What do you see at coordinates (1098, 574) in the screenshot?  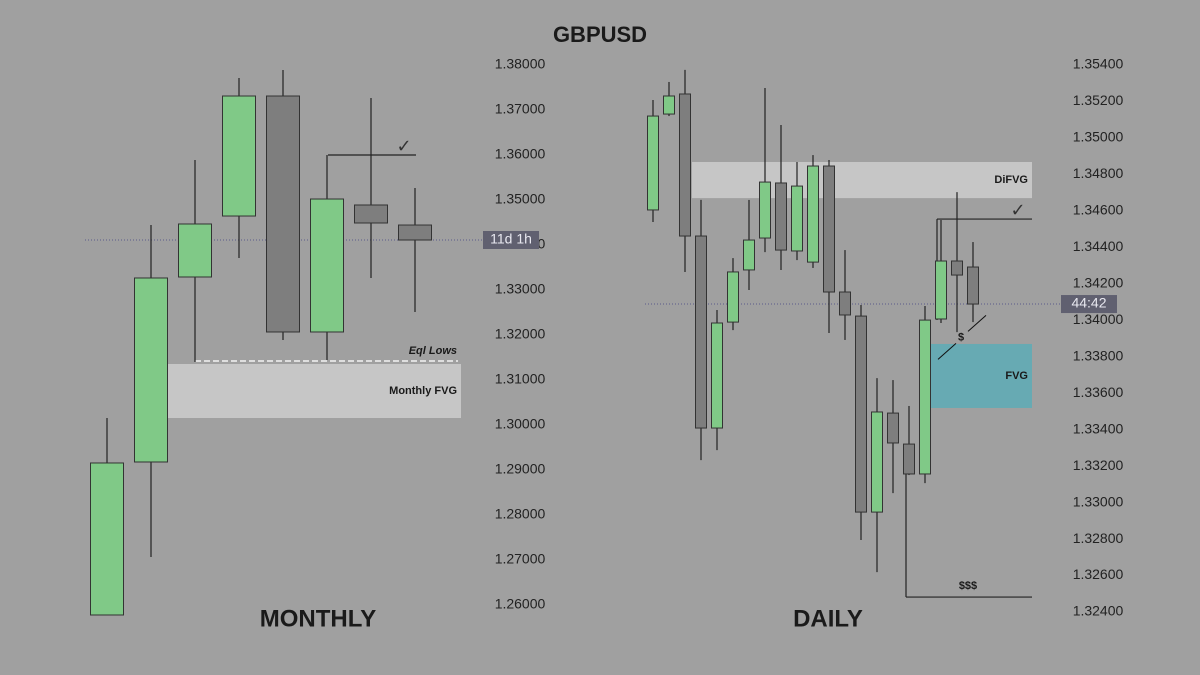 I see `y-tick-label: 1.32600` at bounding box center [1098, 574].